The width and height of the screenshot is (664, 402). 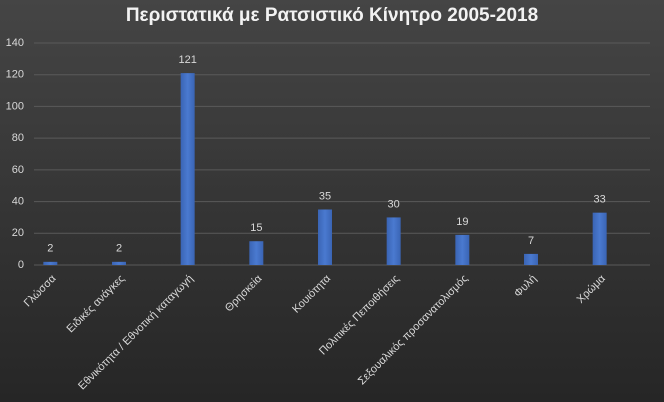 What do you see at coordinates (21, 265) in the screenshot?
I see `y-tick-label: 0` at bounding box center [21, 265].